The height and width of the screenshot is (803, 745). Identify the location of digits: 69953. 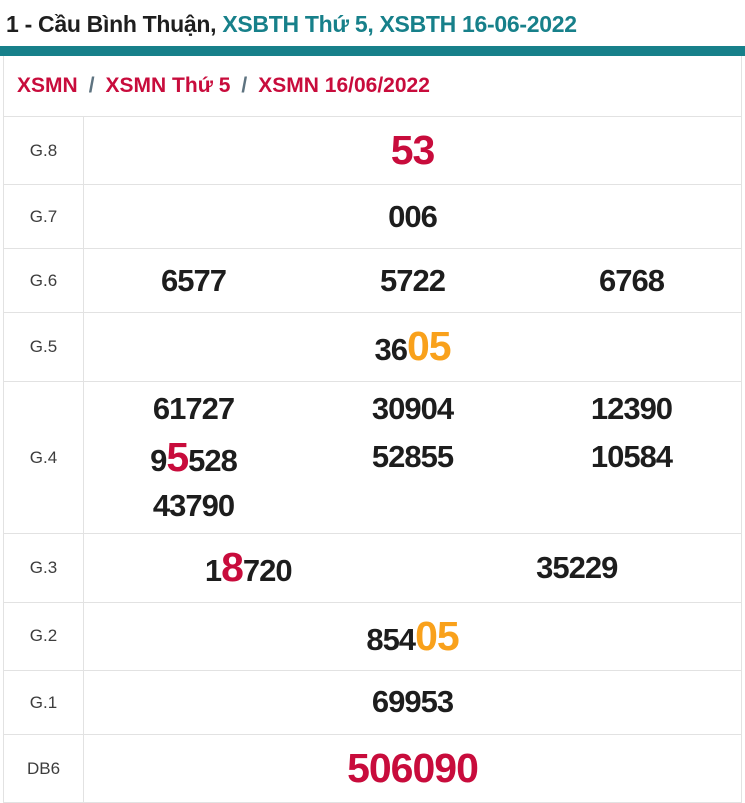
(412, 702).